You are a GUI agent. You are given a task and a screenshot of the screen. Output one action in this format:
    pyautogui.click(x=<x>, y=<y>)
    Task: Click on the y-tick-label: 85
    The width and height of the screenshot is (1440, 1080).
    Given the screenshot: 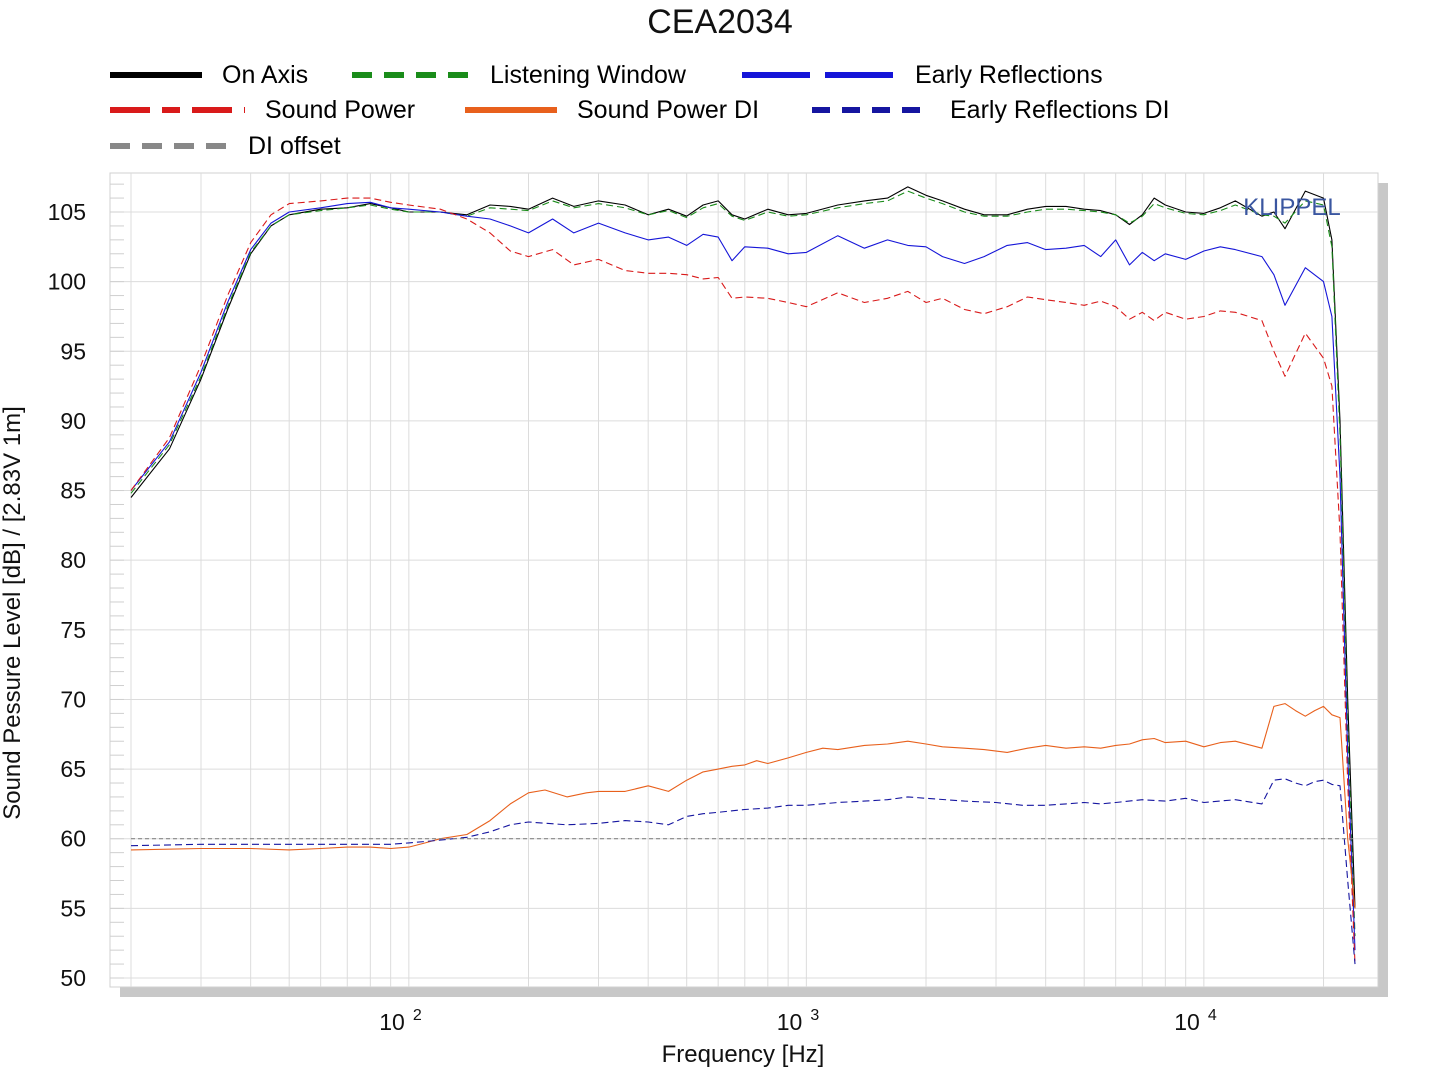 What is the action you would take?
    pyautogui.click(x=73, y=491)
    